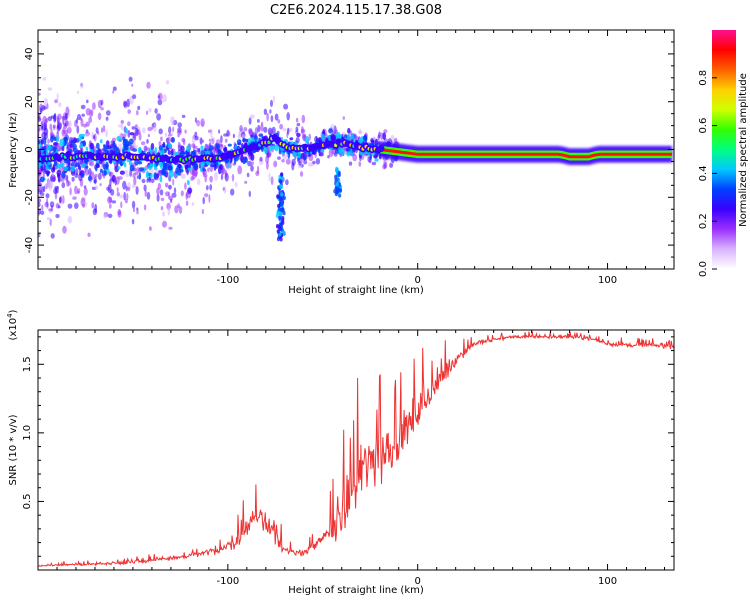 This screenshot has width=750, height=600. Describe the element at coordinates (356, 290) in the screenshot. I see `spectrogram-x-label: Height of straight line (km)` at that location.